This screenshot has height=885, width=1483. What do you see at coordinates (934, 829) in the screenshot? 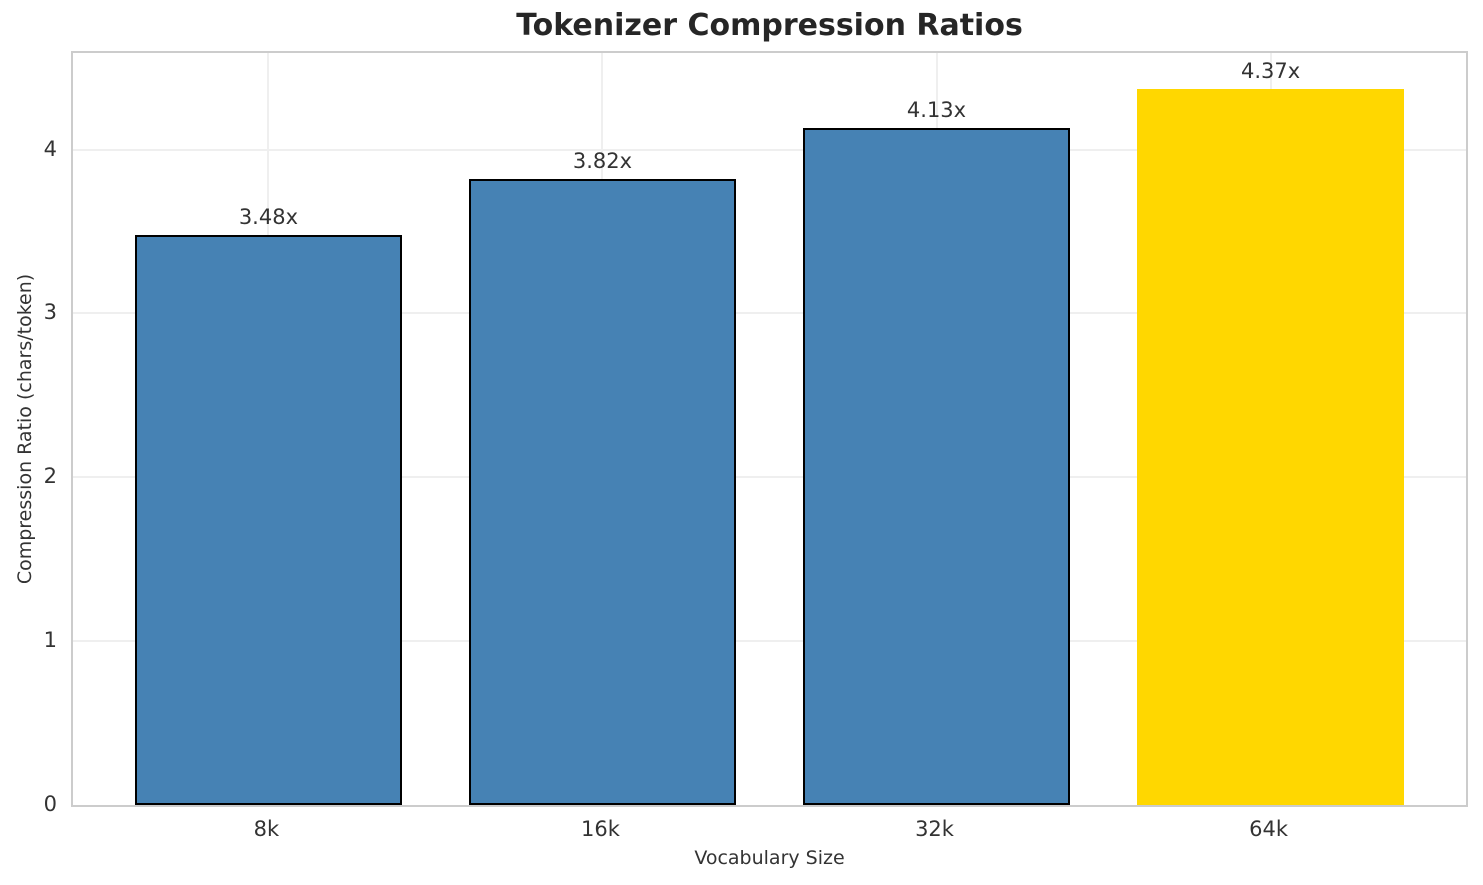
I see `x-tick-label: 32k` at bounding box center [934, 829].